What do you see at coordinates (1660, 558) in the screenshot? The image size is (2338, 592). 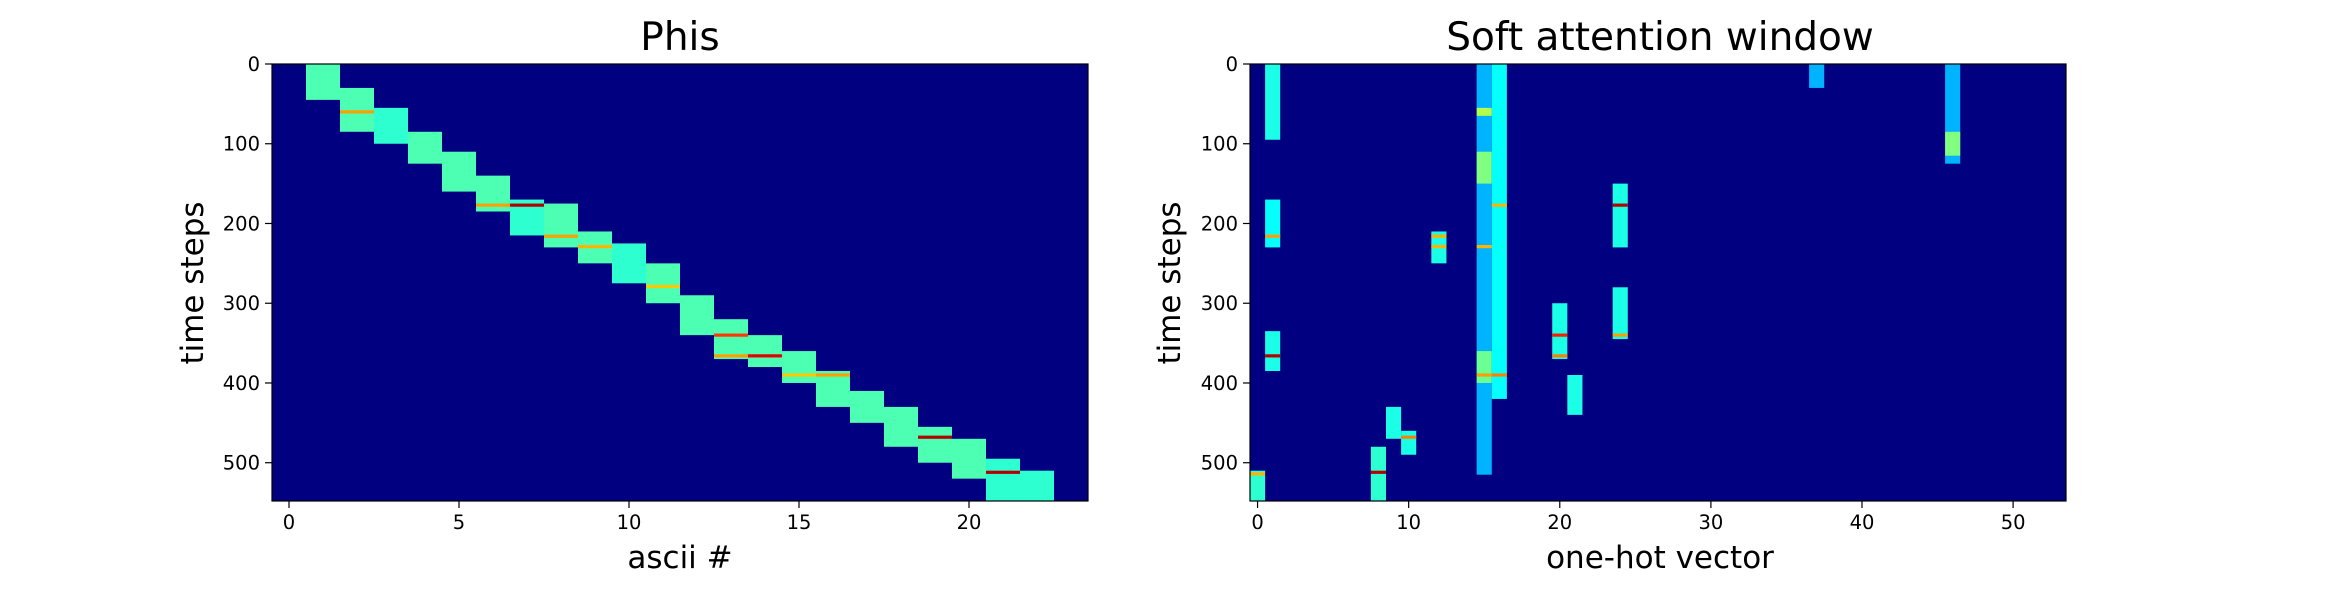 I see `attention-x-axis-label: one-hot vector` at bounding box center [1660, 558].